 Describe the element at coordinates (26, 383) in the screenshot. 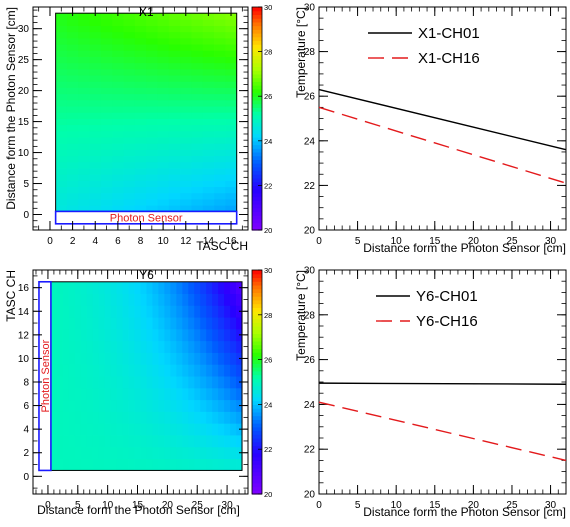

I see `y-tick-label: 8` at that location.